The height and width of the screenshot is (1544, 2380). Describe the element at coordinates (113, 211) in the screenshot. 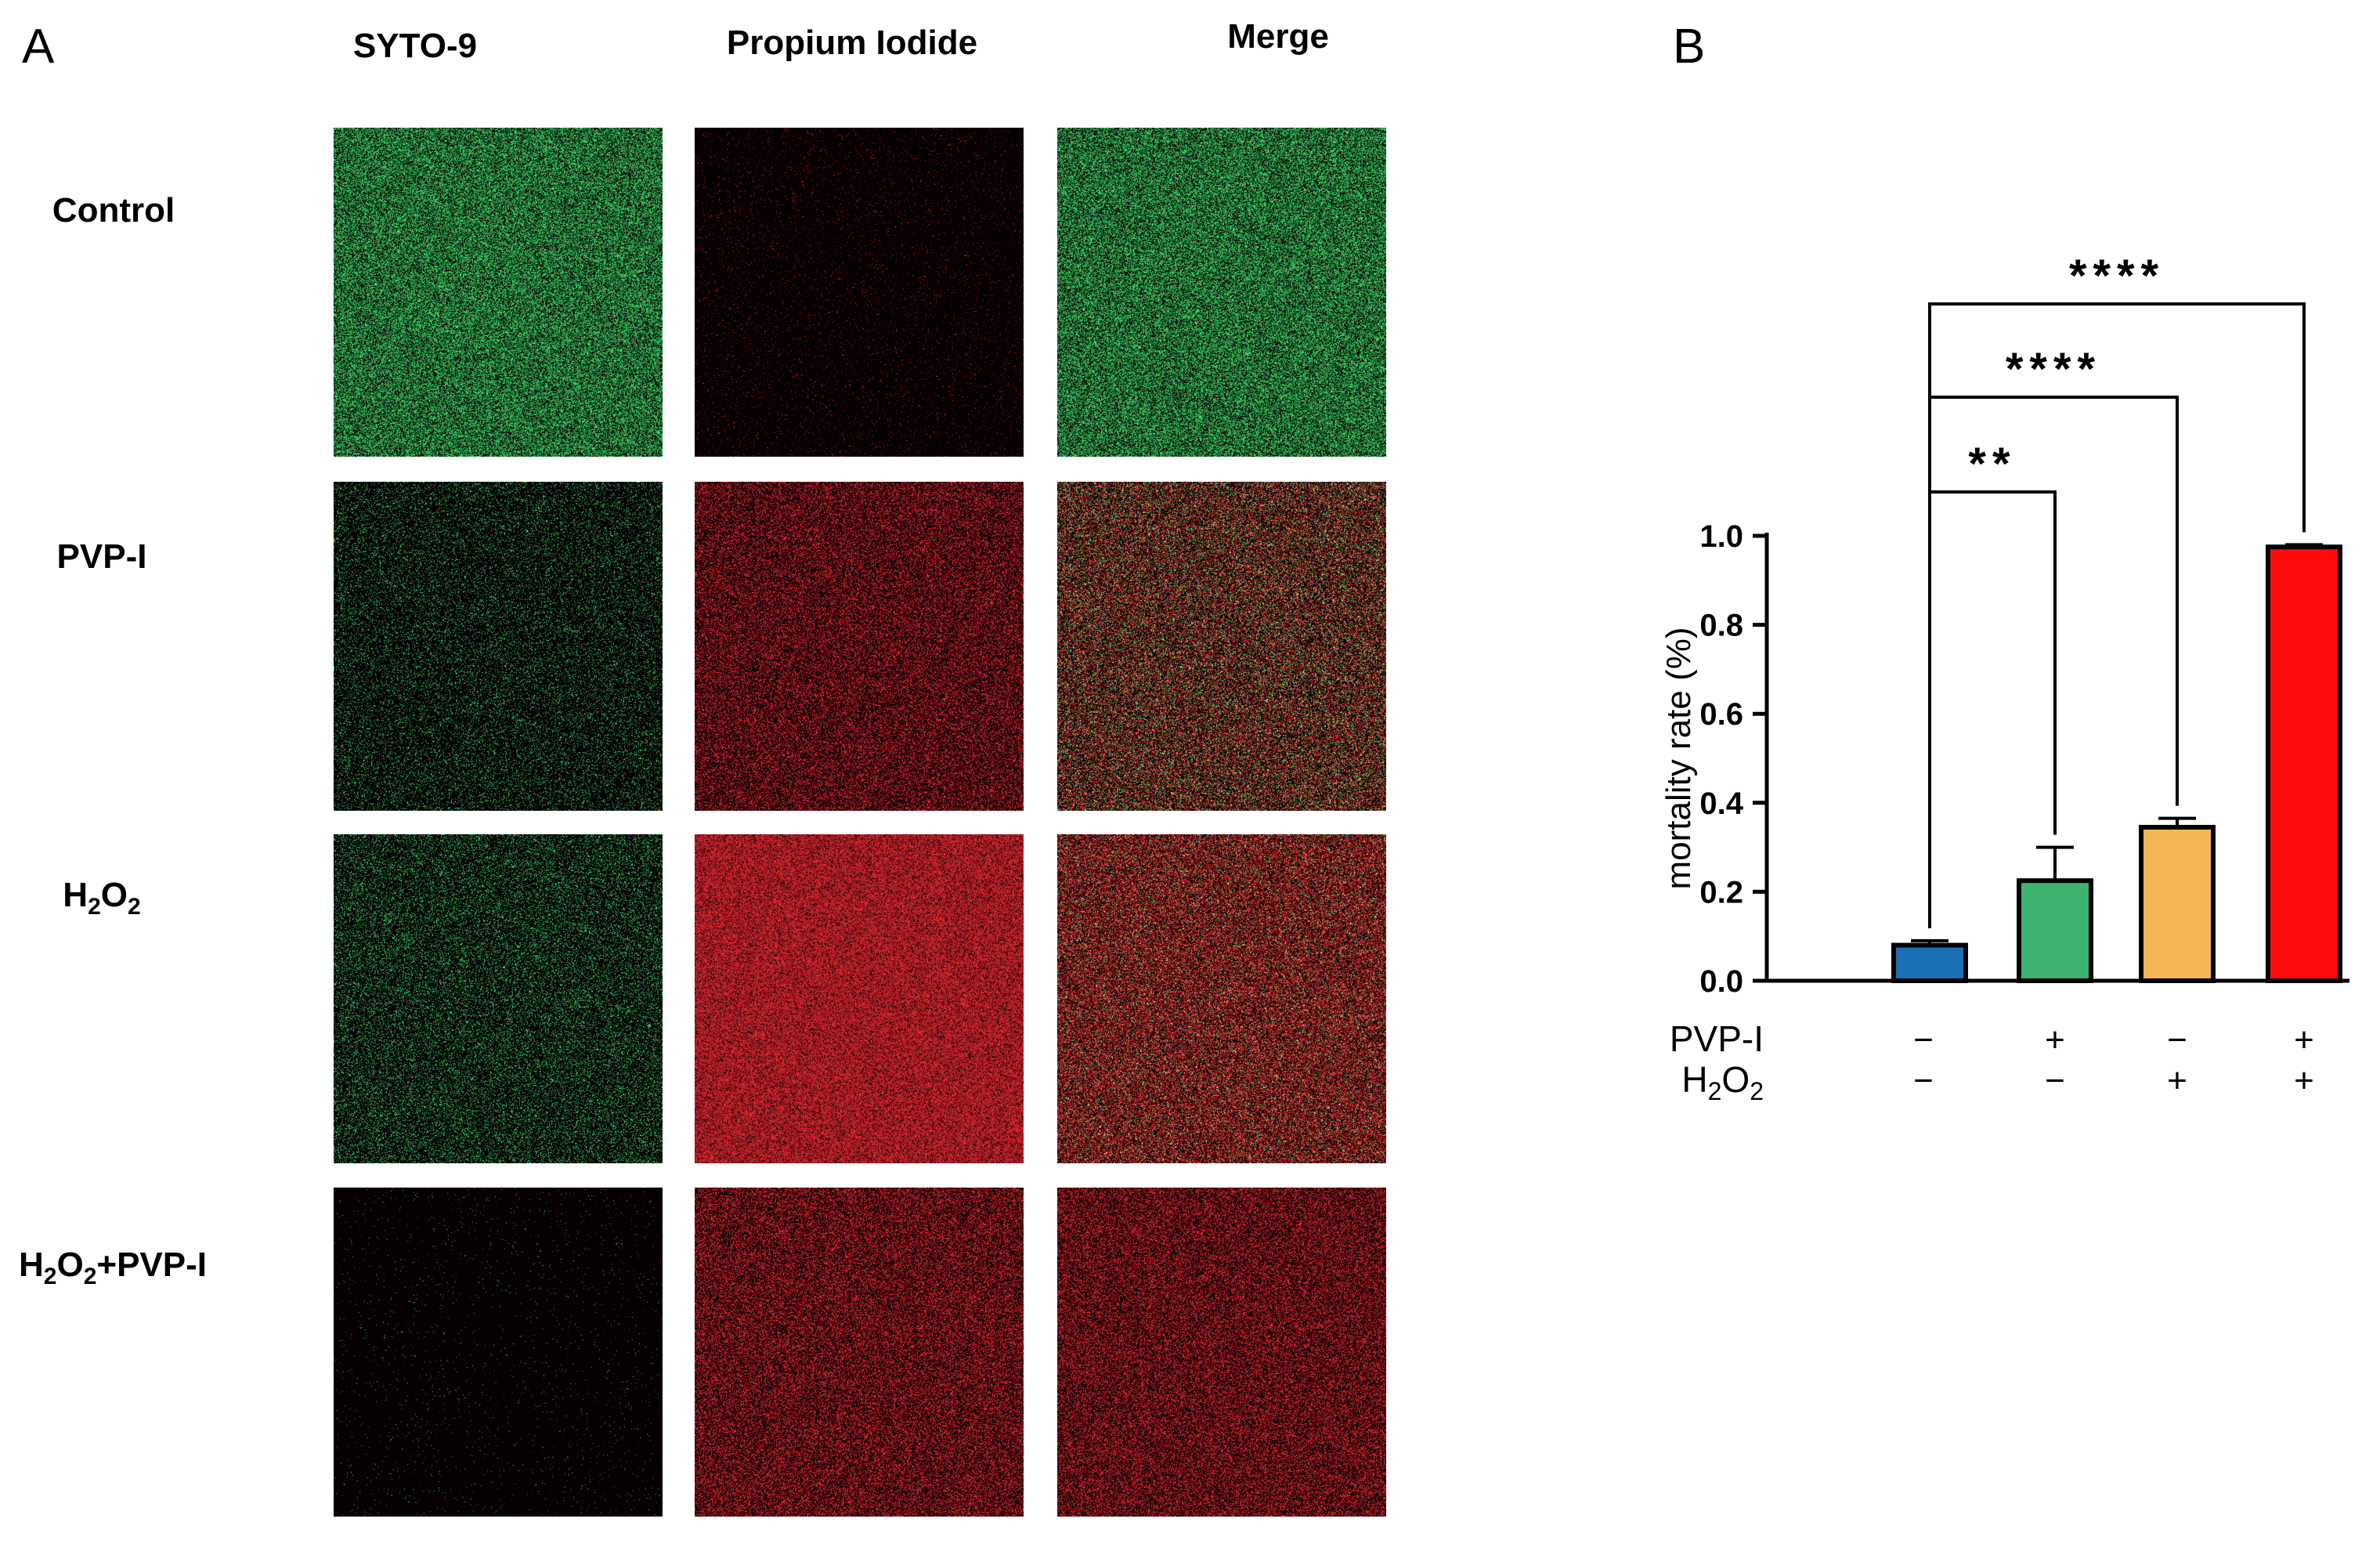

I see `row-header-text: Control` at that location.